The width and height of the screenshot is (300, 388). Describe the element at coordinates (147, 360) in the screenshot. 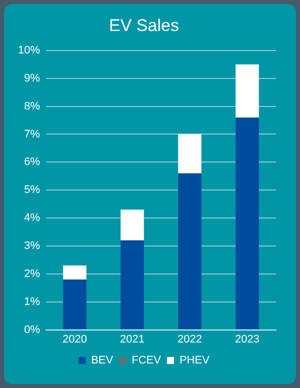

I see `legend-label: FCEV` at that location.